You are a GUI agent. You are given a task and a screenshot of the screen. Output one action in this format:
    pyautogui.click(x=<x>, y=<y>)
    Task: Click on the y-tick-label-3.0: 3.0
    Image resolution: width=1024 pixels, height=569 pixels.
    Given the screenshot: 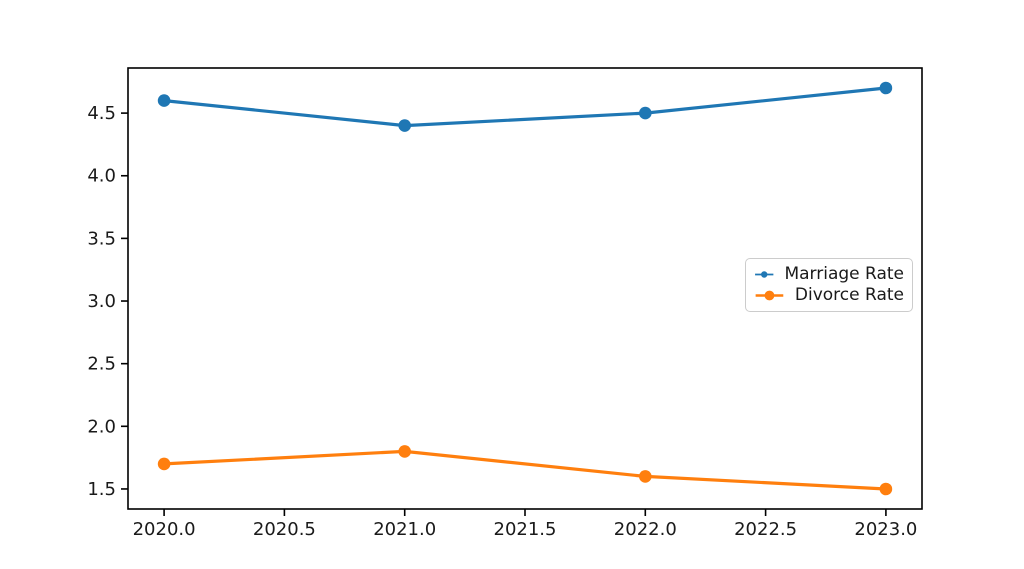 What is the action you would take?
    pyautogui.click(x=101, y=301)
    